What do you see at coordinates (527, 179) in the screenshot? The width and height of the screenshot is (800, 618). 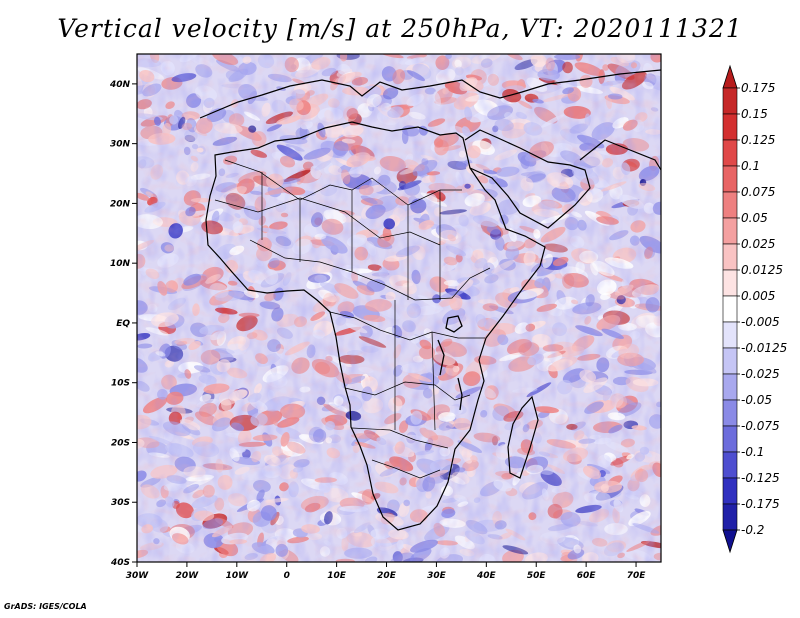 I see `arabia-coastline` at bounding box center [527, 179].